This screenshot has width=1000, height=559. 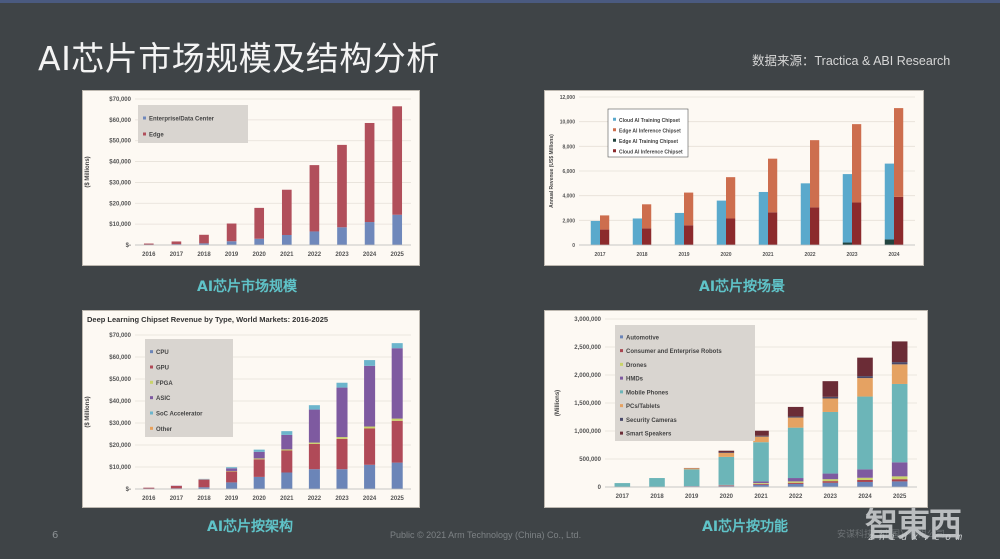 What do you see at coordinates (162, 369) in the screenshot?
I see `legend-label: GPU` at bounding box center [162, 369].